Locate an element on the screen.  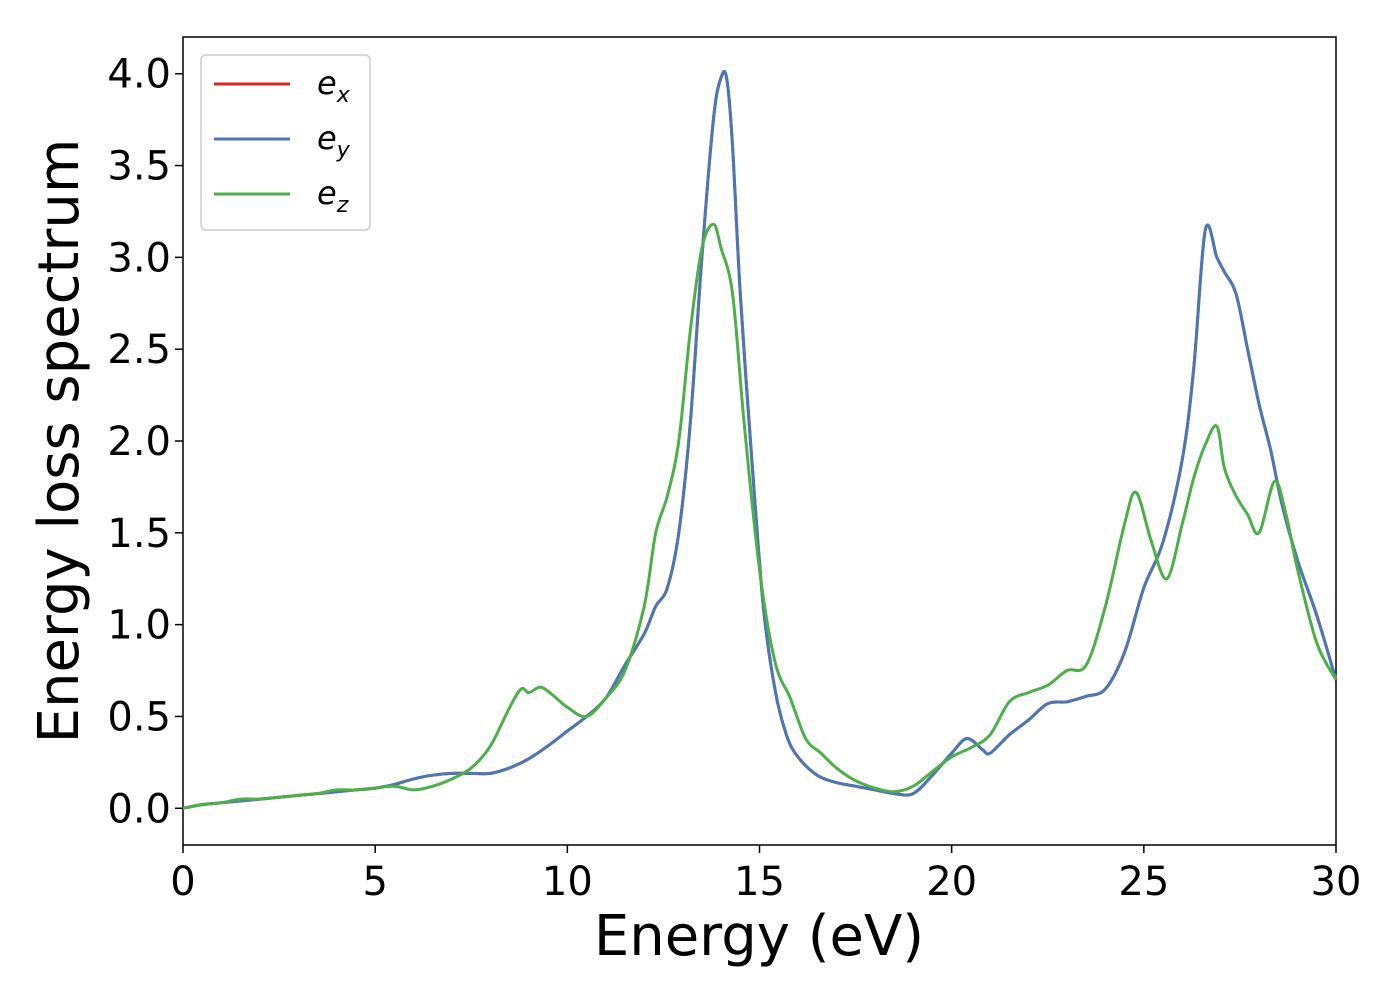
y-axis-ticks: 0.0 0.5 1.0 1.5 2.0 2.5 3.0 3.5 4.0 is located at coordinates (145, 442).